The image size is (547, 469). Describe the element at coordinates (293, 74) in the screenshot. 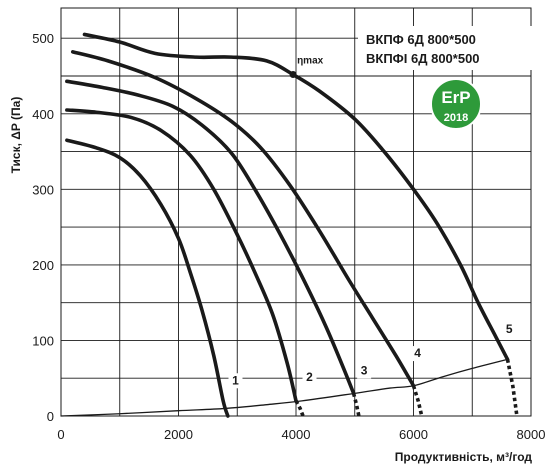

I see `eta-max-point` at that location.